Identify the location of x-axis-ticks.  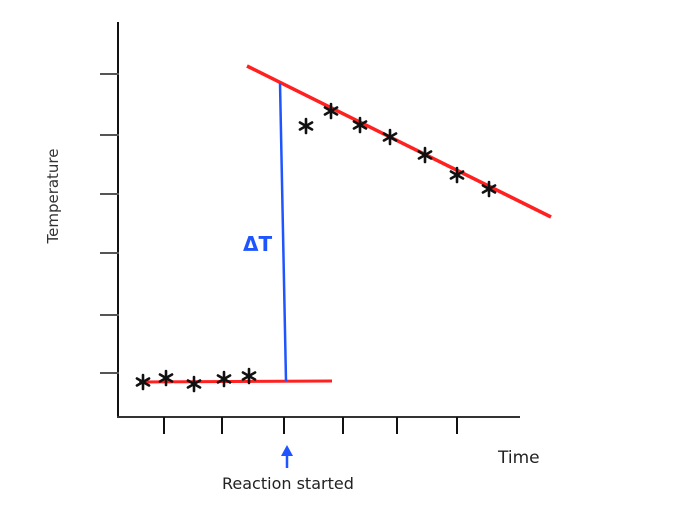
(310, 425).